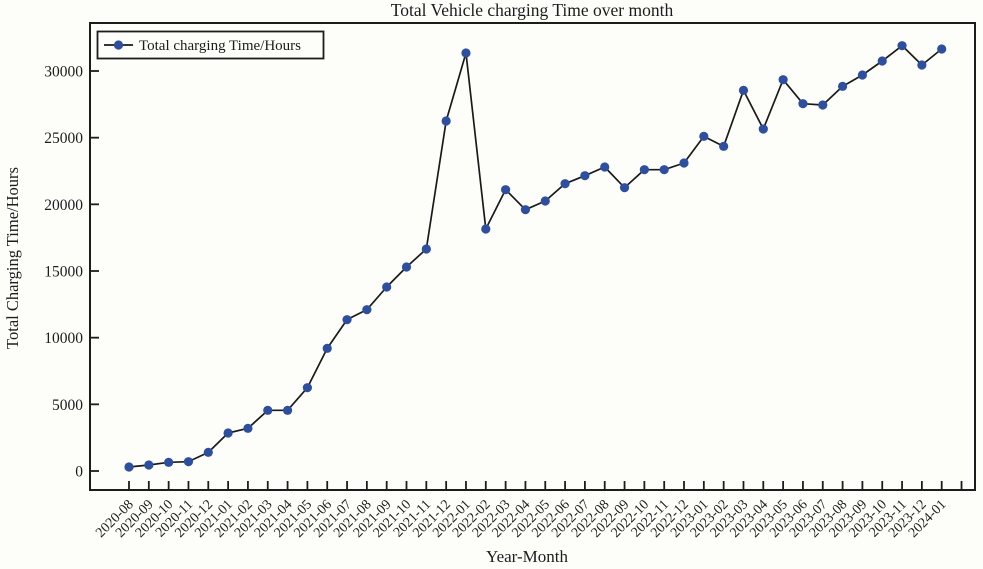  What do you see at coordinates (527, 556) in the screenshot?
I see `x-axis-label: Year-Month` at bounding box center [527, 556].